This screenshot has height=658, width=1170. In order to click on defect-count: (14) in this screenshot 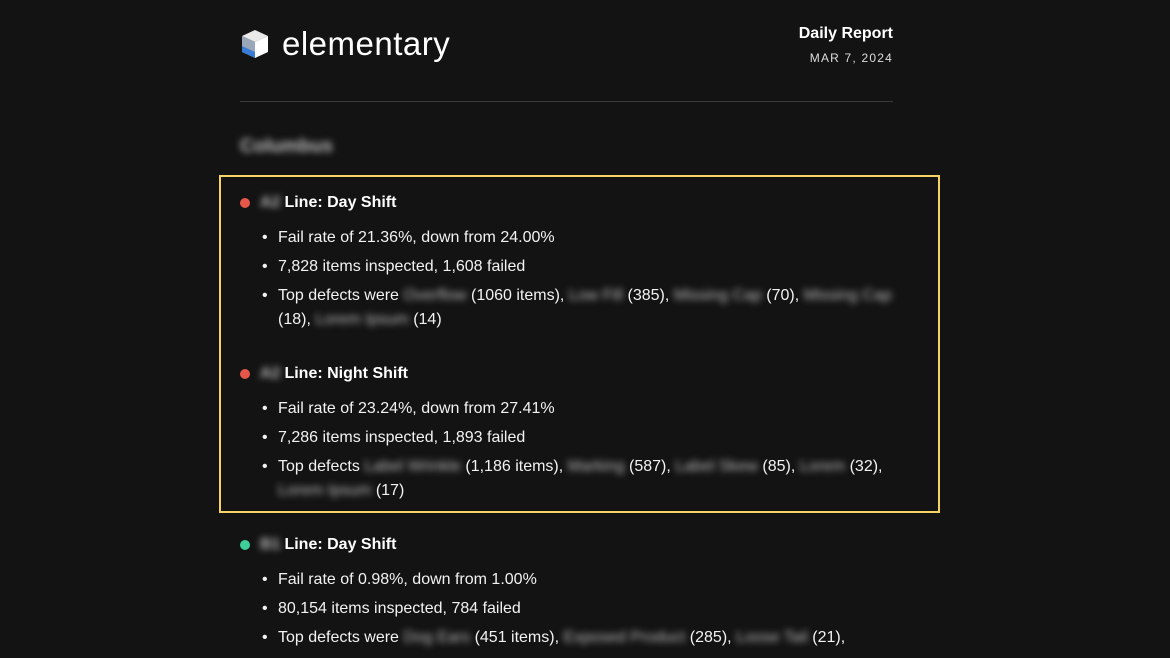, I will do `click(427, 319)`.